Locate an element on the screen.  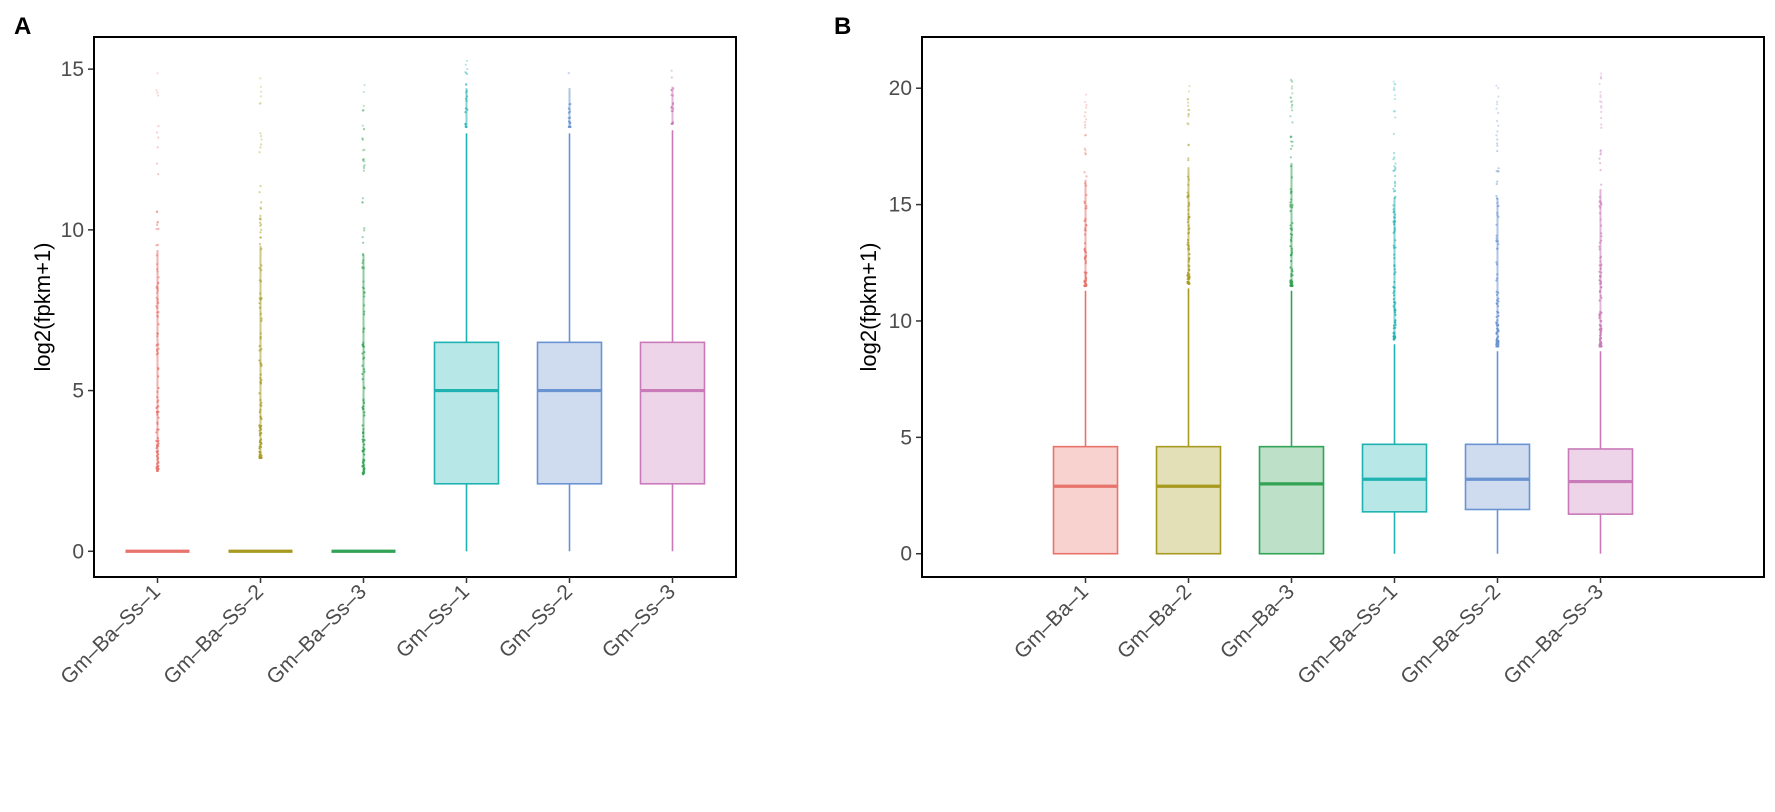
y-tick-label: 5 is located at coordinates (78, 391).